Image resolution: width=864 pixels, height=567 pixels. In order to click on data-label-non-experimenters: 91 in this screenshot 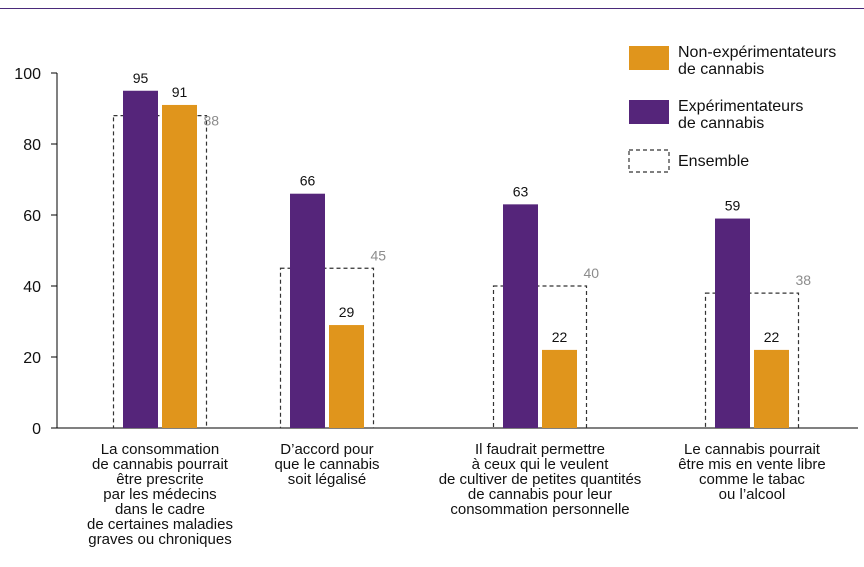, I will do `click(180, 92)`.